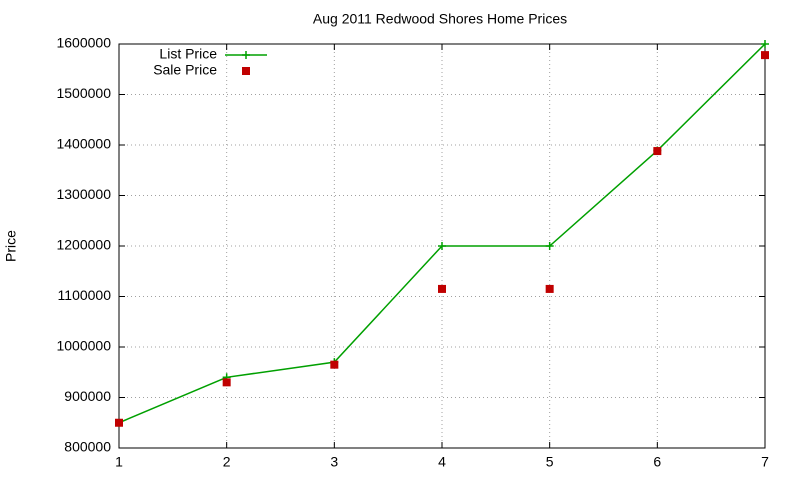 The image size is (800, 480). What do you see at coordinates (442, 462) in the screenshot?
I see `x-tick-label: 4` at bounding box center [442, 462].